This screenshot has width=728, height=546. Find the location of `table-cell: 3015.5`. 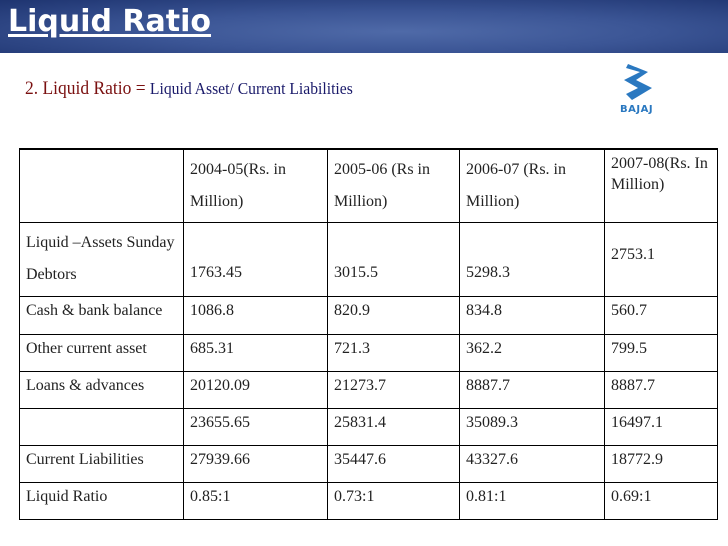

table-cell: 3015.5 is located at coordinates (393, 259).